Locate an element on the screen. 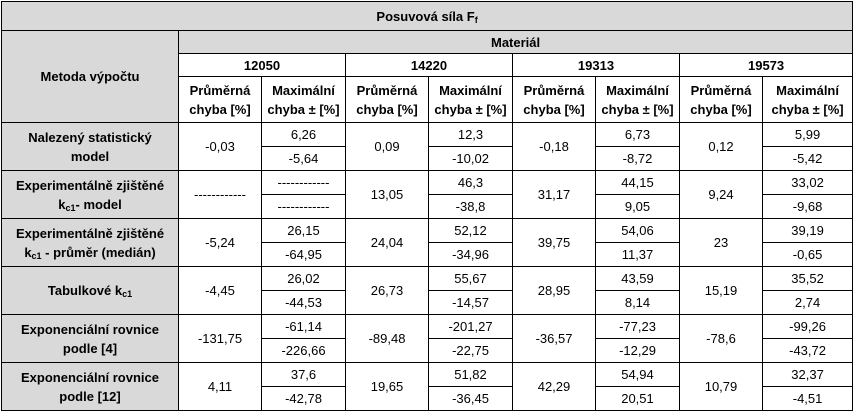 The image size is (853, 416). avg-error-cell: 31,17 is located at coordinates (554, 194).